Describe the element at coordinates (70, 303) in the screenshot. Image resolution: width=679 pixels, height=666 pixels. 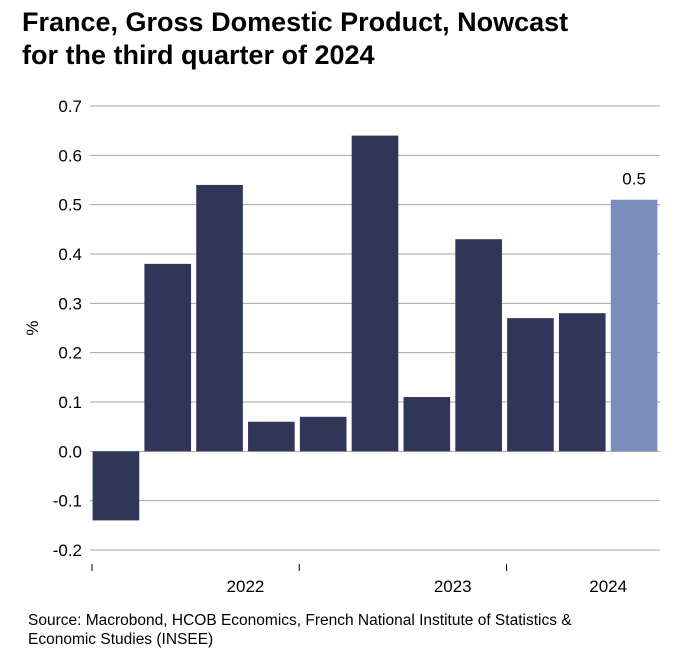
I see `y-tick-label: 0.3` at that location.